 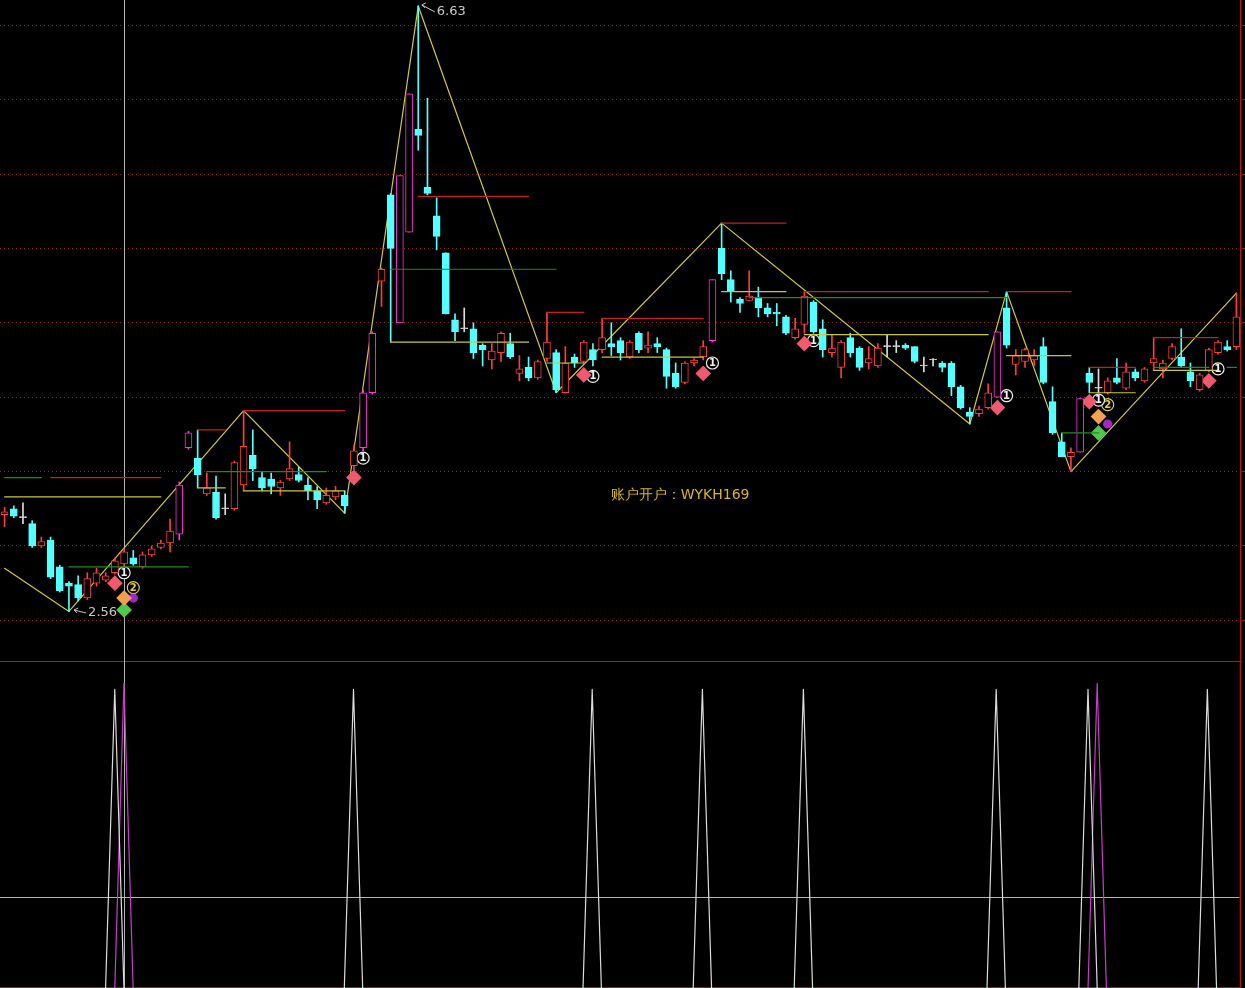 What do you see at coordinates (133, 587) in the screenshot?
I see `text: 2` at bounding box center [133, 587].